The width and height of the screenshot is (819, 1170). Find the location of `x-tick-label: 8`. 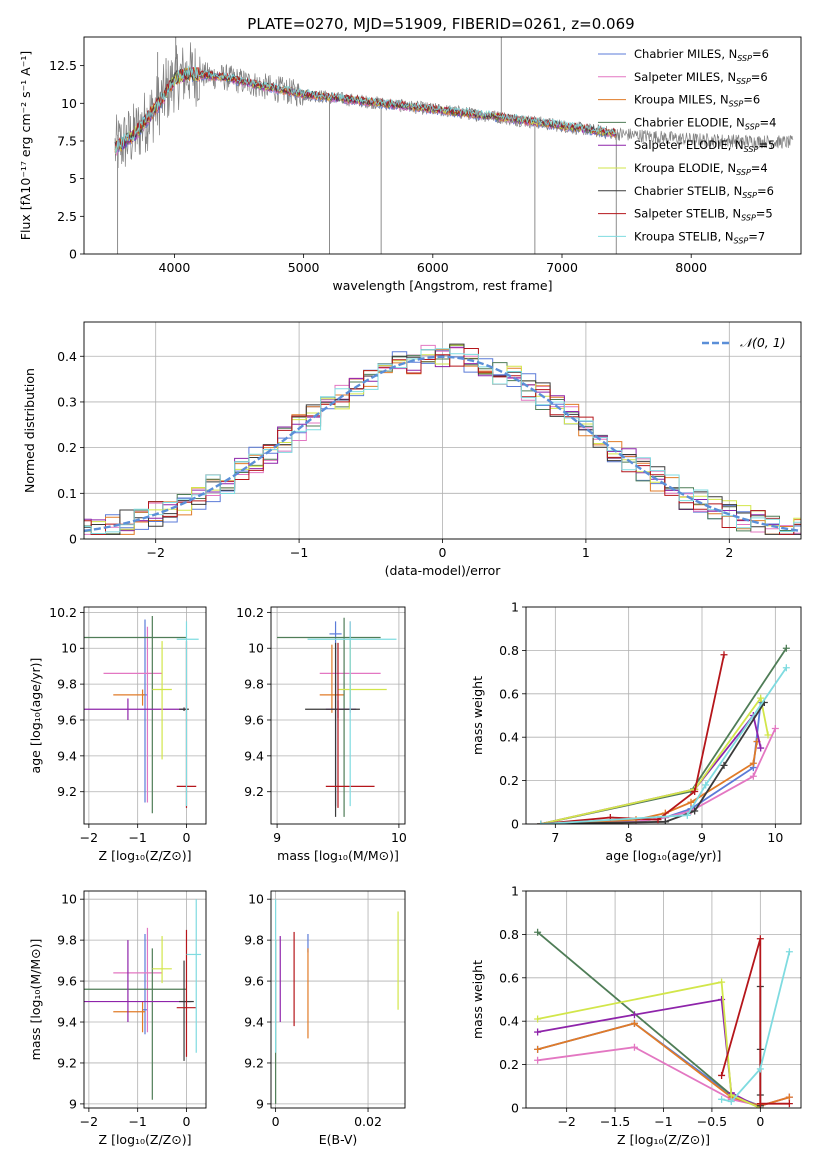

x-tick-label: 8 is located at coordinates (629, 837).